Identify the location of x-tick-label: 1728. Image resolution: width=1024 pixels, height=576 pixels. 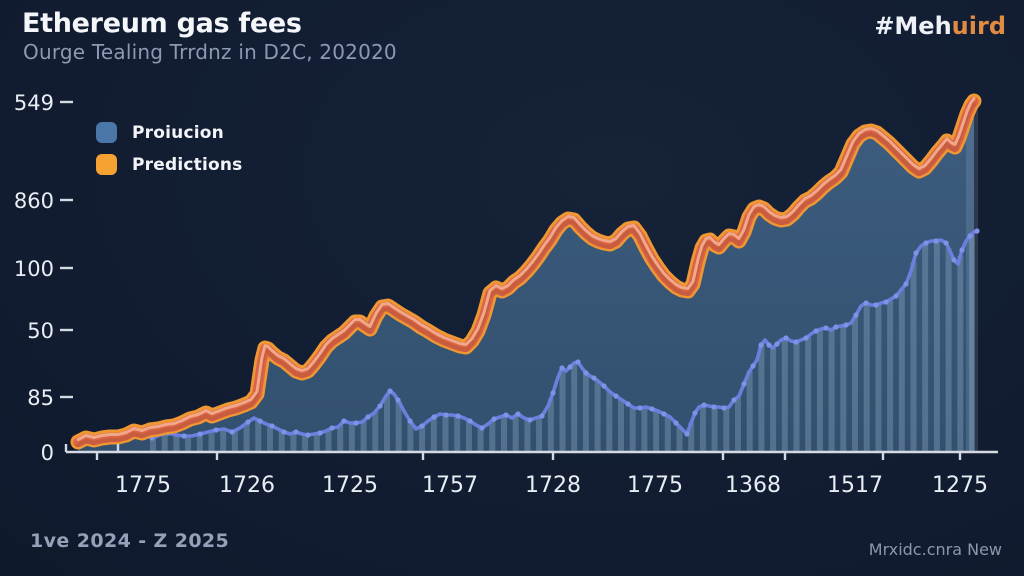
(553, 485).